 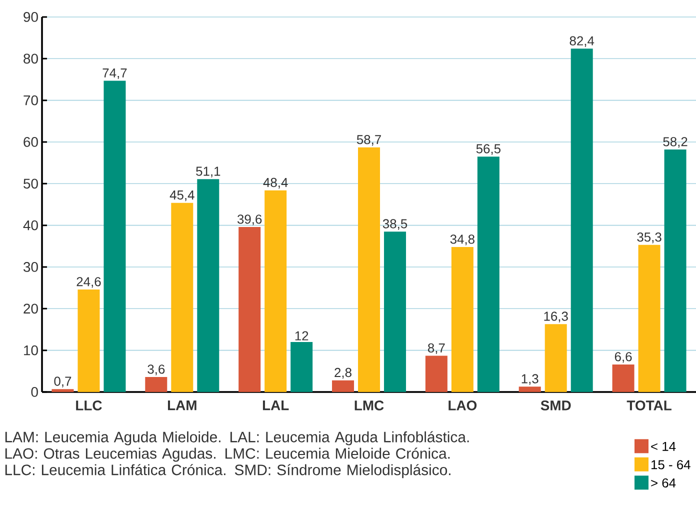 What do you see at coordinates (368, 140) in the screenshot?
I see `data-label: 58,7` at bounding box center [368, 140].